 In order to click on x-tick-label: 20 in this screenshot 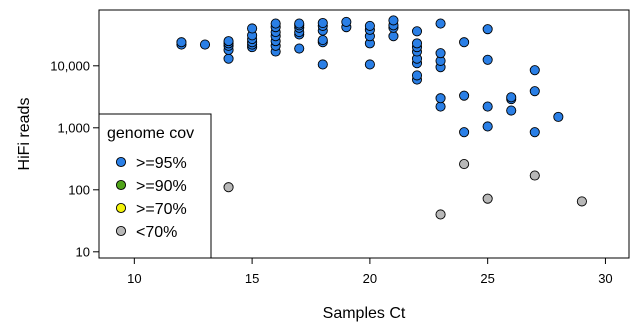, I will do `click(370, 278)`.